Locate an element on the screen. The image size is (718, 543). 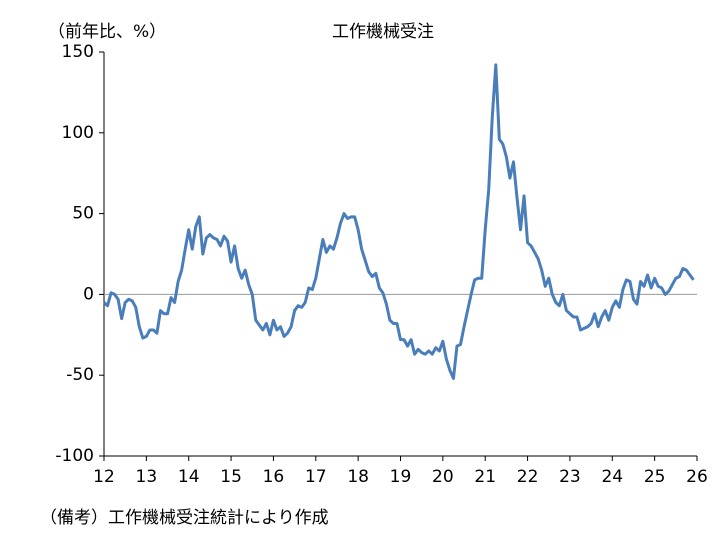
note: （備考）工作機械受注統計により作成 is located at coordinates (184, 518).